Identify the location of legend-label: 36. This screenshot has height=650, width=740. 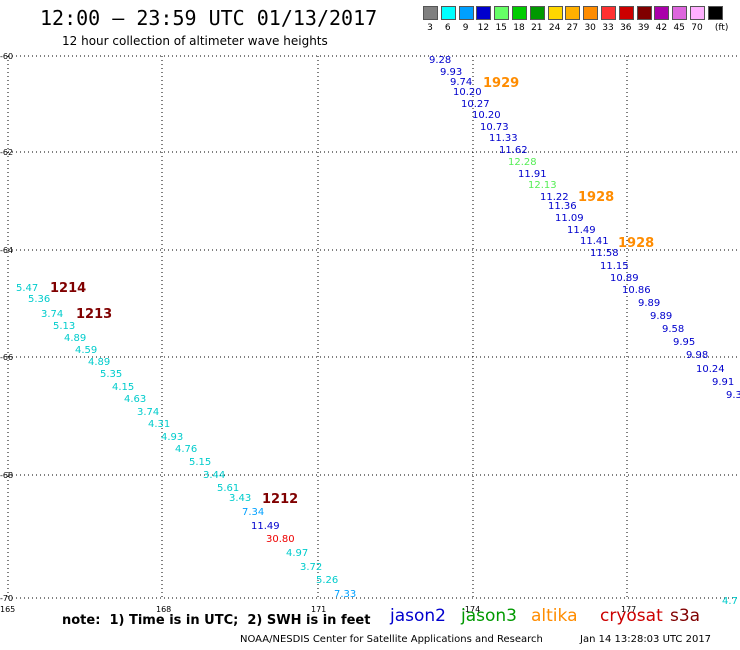
(626, 28).